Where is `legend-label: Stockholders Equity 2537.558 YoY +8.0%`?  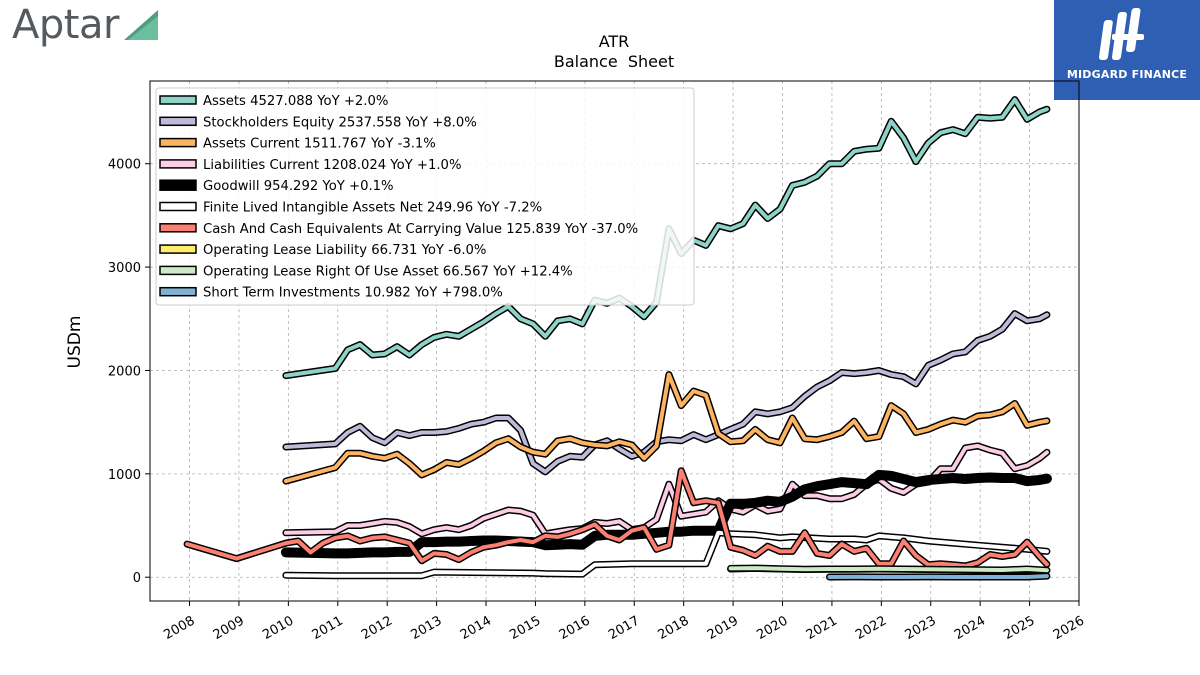
legend-label: Stockholders Equity 2537.558 YoY +8.0% is located at coordinates (340, 122).